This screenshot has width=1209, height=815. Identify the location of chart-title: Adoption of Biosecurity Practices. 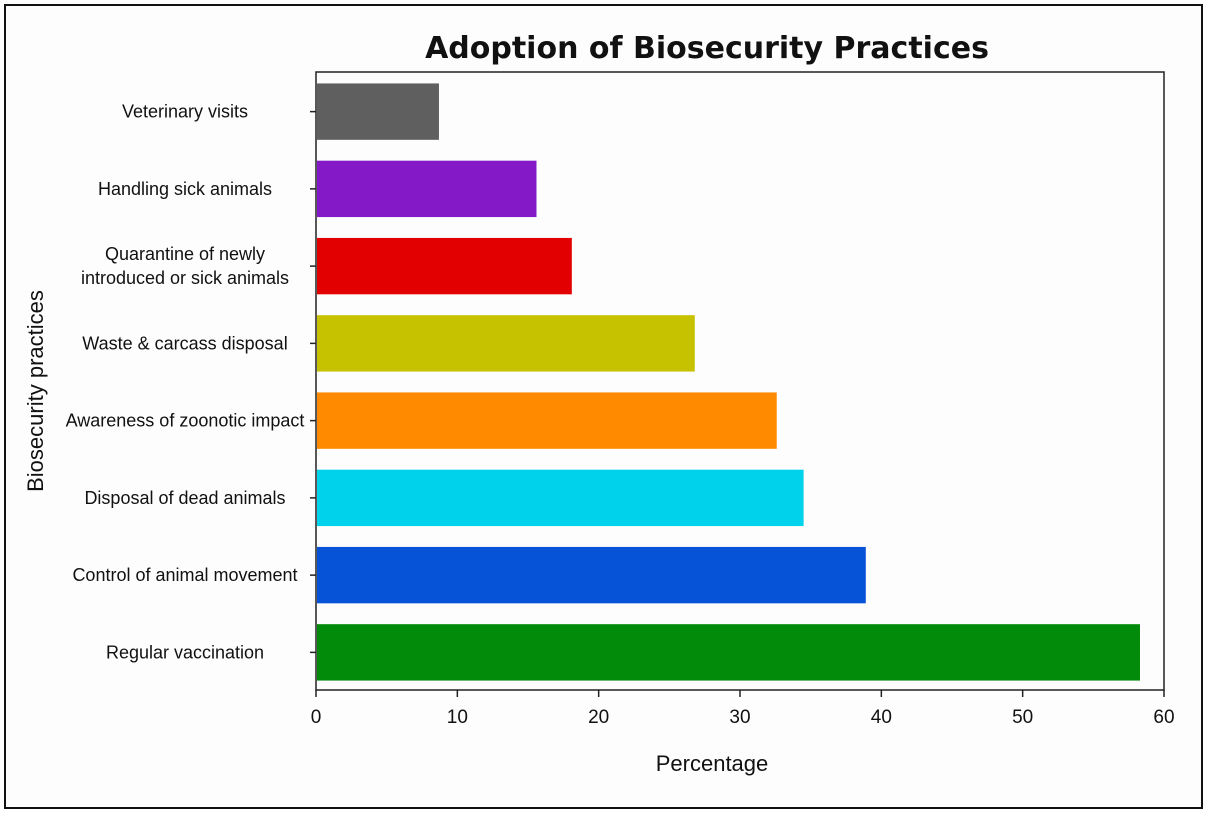
(707, 48).